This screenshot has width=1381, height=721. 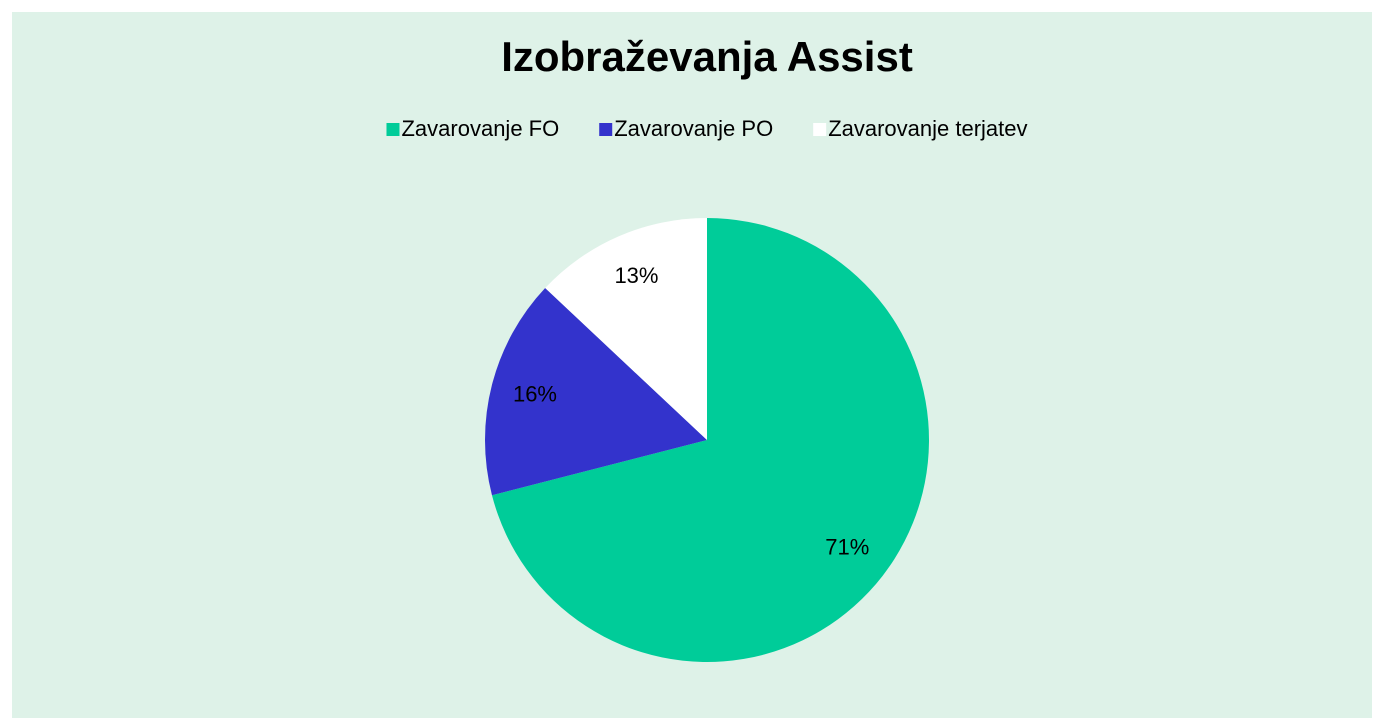 What do you see at coordinates (847, 547) in the screenshot?
I see `data-label: 71%` at bounding box center [847, 547].